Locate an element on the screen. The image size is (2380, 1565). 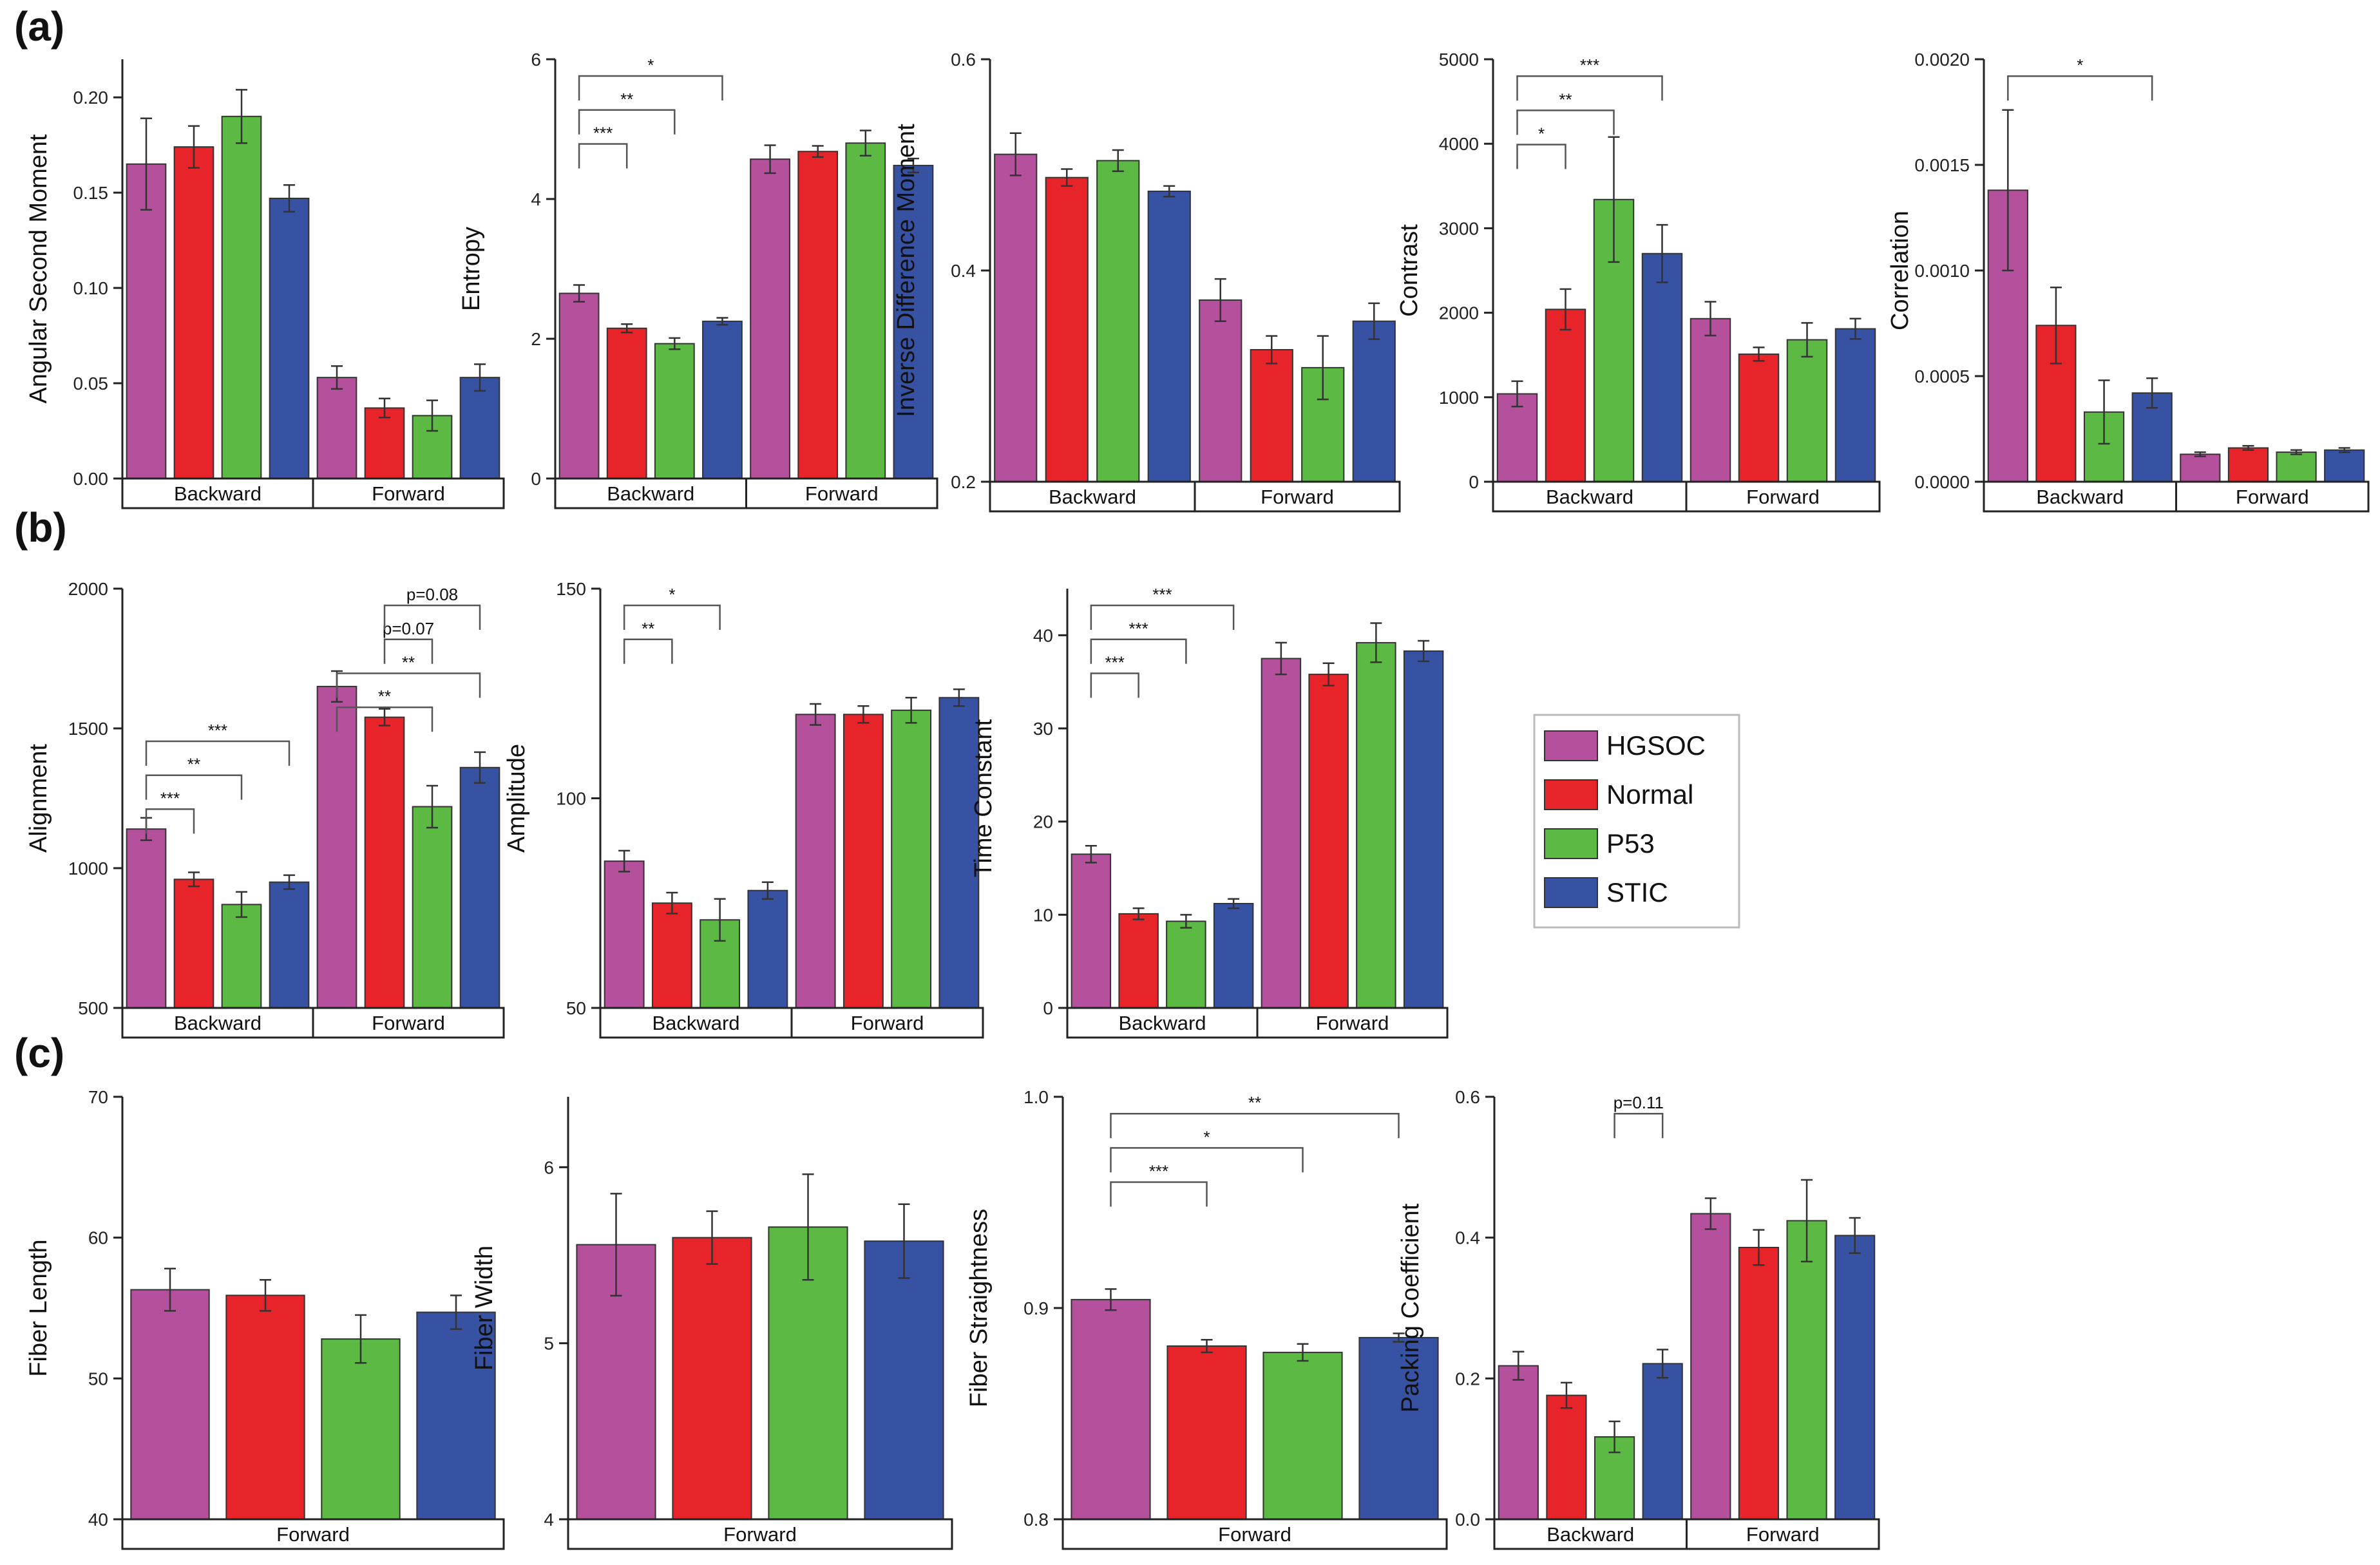
y-tick-label: 0.0020 is located at coordinates (1942, 60).